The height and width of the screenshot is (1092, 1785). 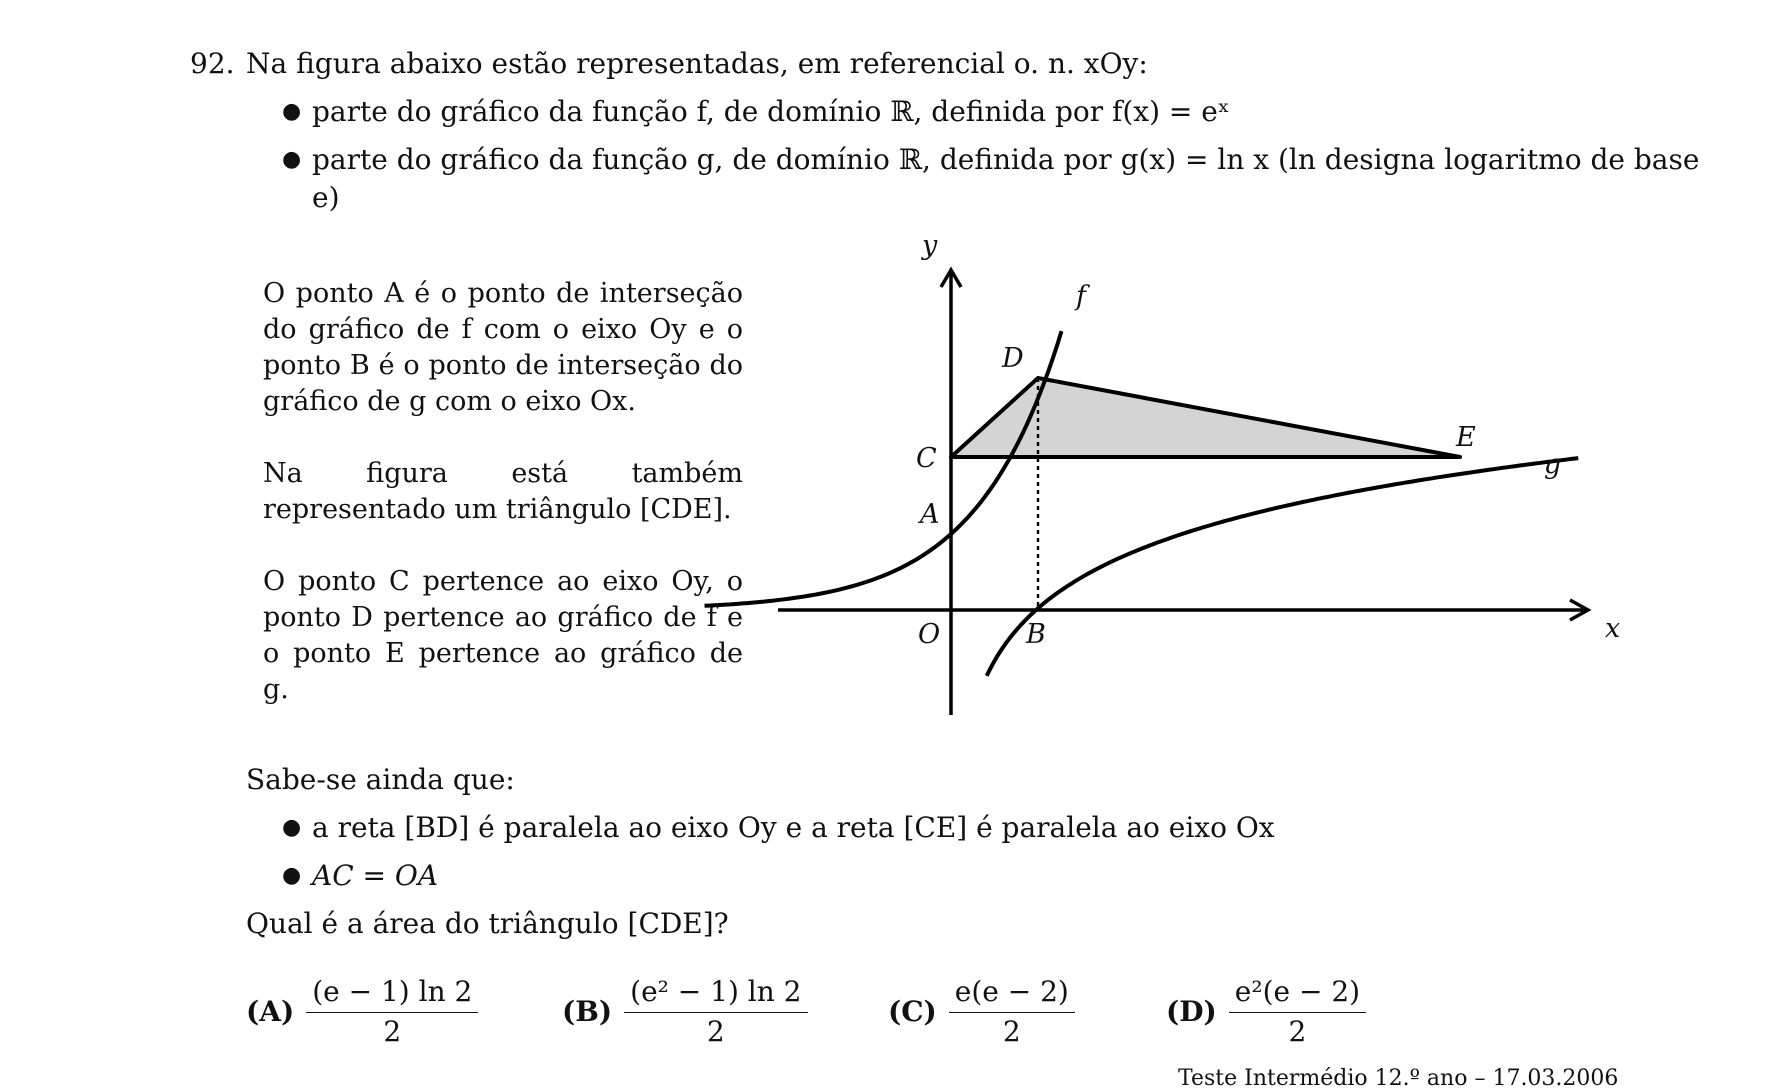 I want to click on y-axis-arrow, so click(x=951, y=277).